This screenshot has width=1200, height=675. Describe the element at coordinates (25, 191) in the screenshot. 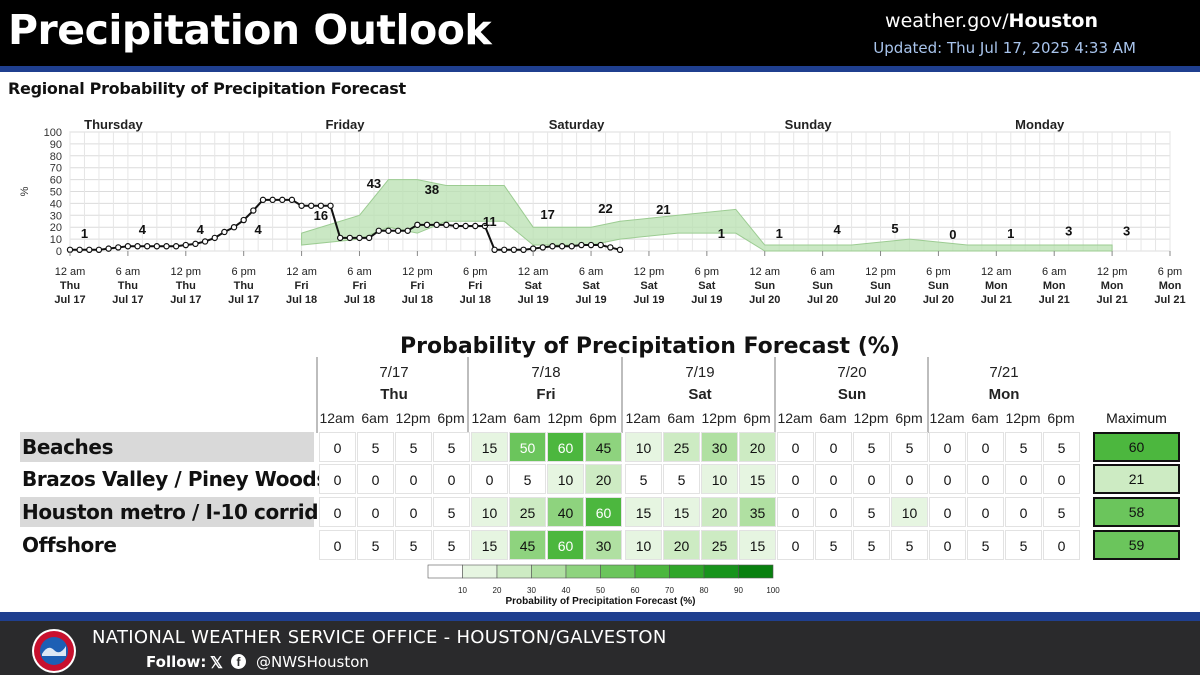

I see `y-axis-label: %` at that location.